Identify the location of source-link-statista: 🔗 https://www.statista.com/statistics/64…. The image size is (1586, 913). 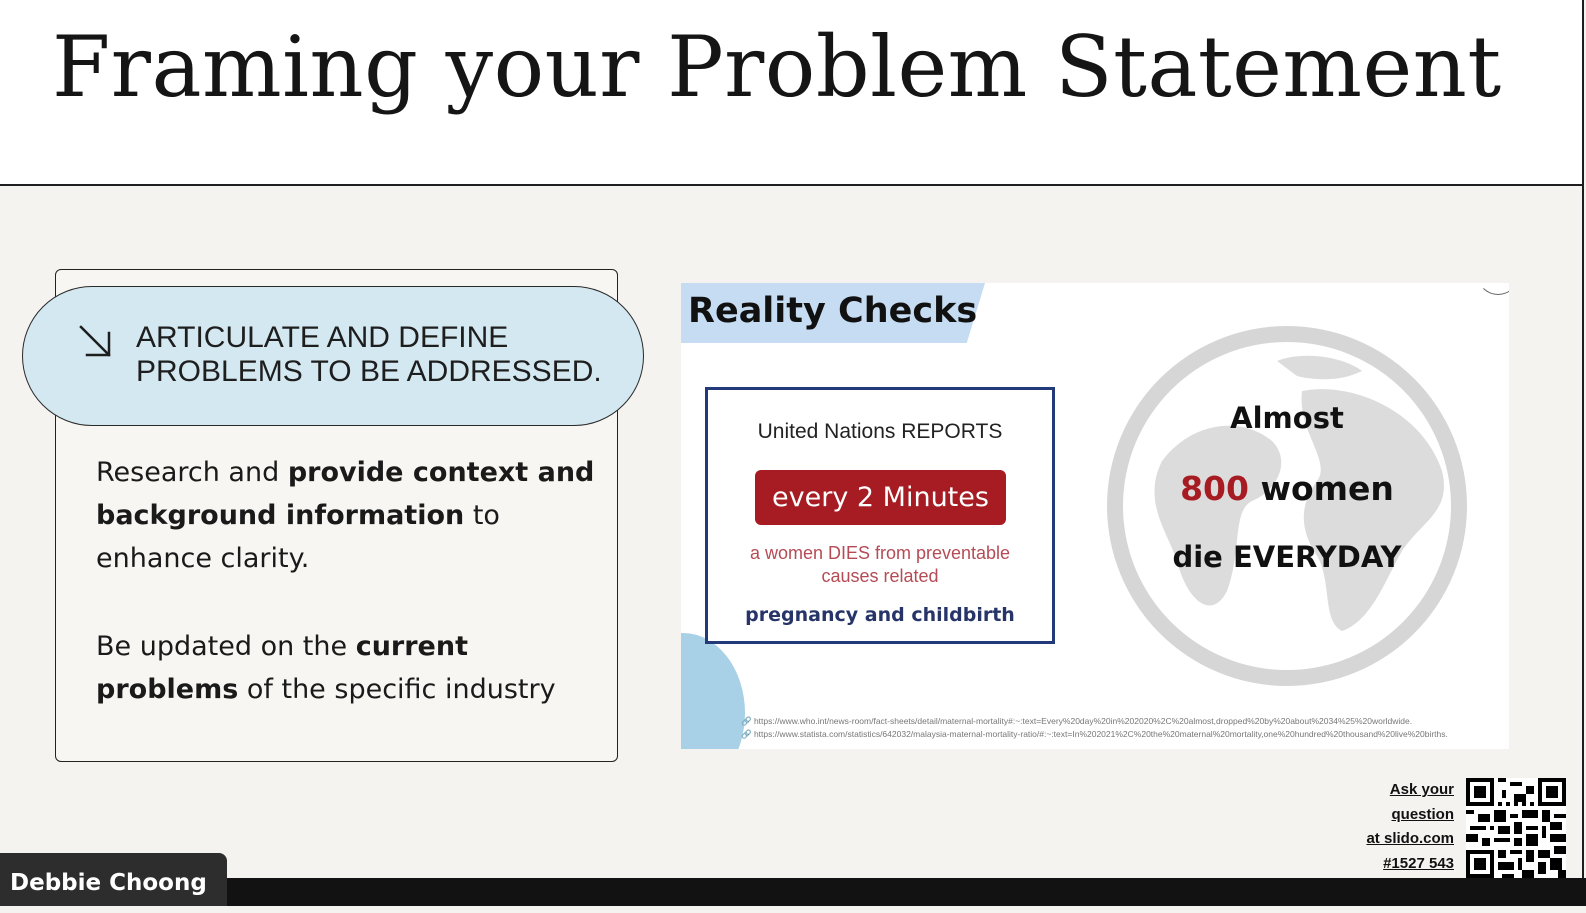
(1094, 734).